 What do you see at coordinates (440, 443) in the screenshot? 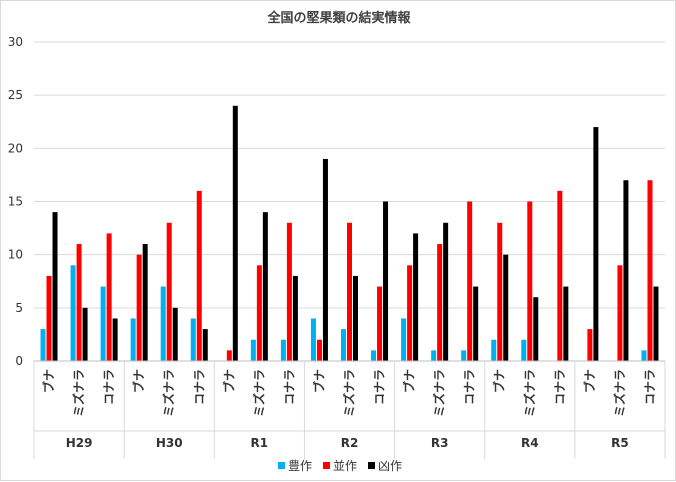
I see `group-label: R3` at bounding box center [440, 443].